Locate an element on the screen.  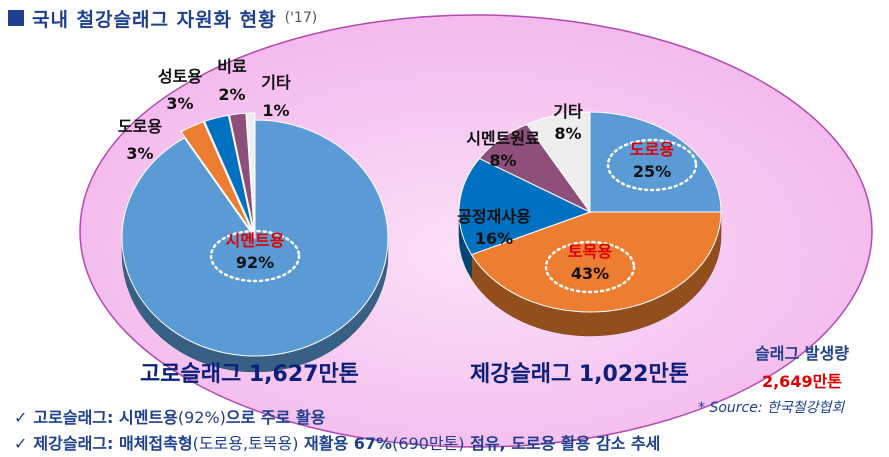
caption-steelmaking: 제강슬래그 1,022만톤 is located at coordinates (579, 374).